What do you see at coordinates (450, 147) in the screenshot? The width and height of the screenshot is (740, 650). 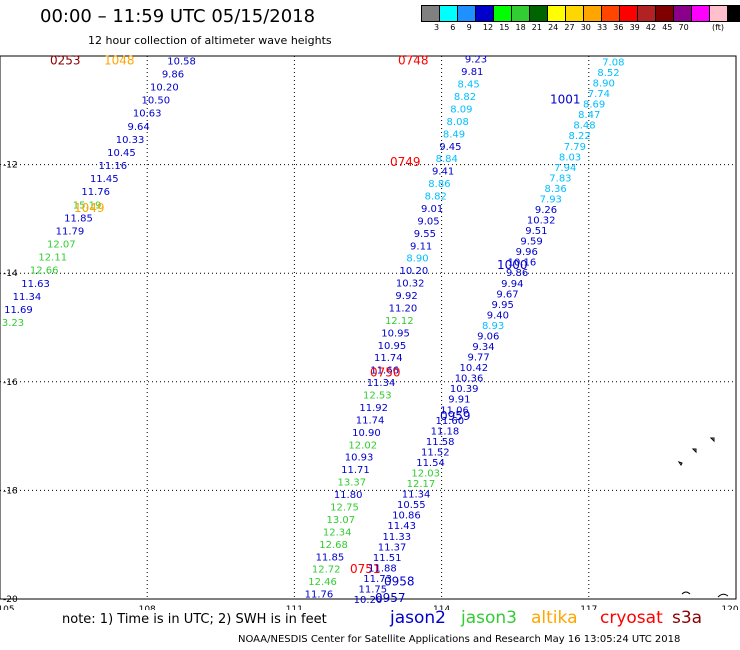 I see `swh-value-label: 9.45` at bounding box center [450, 147].